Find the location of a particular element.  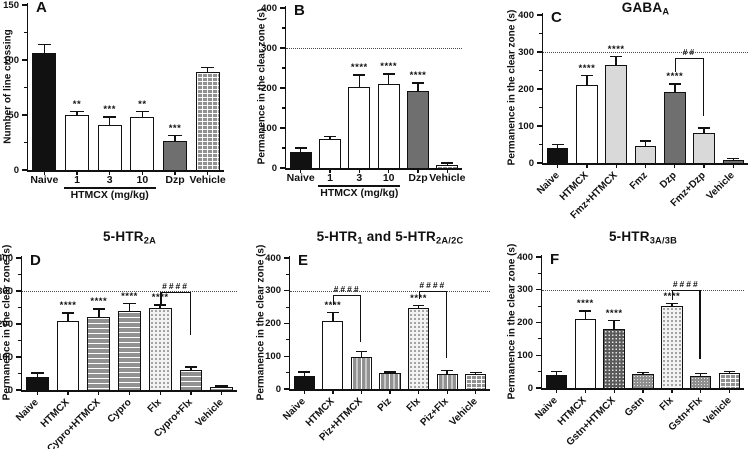

panel-title-part: GABA is located at coordinates (642, 7).